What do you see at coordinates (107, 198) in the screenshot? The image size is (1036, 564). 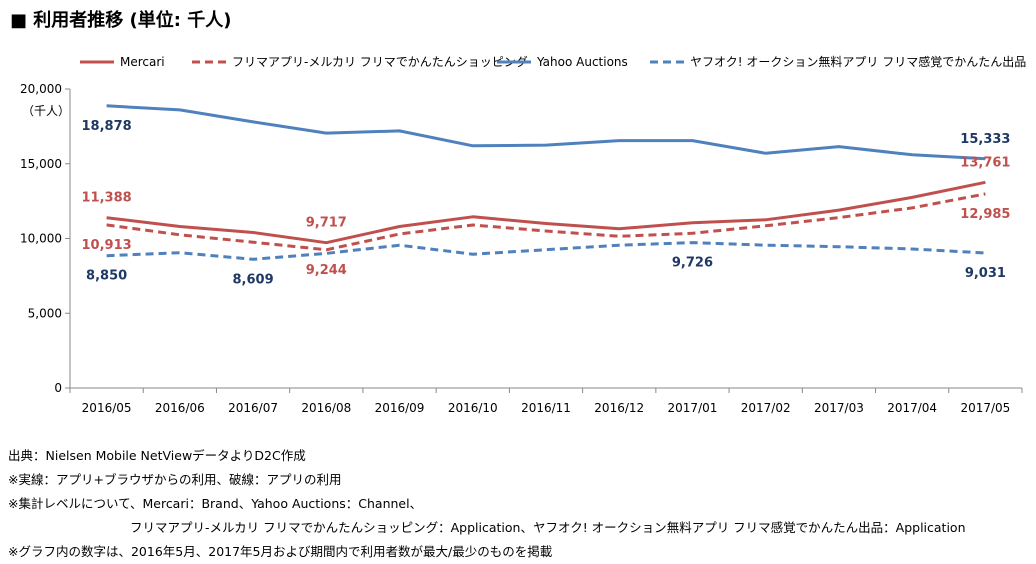 I see `data-label: 11,388` at bounding box center [107, 198].